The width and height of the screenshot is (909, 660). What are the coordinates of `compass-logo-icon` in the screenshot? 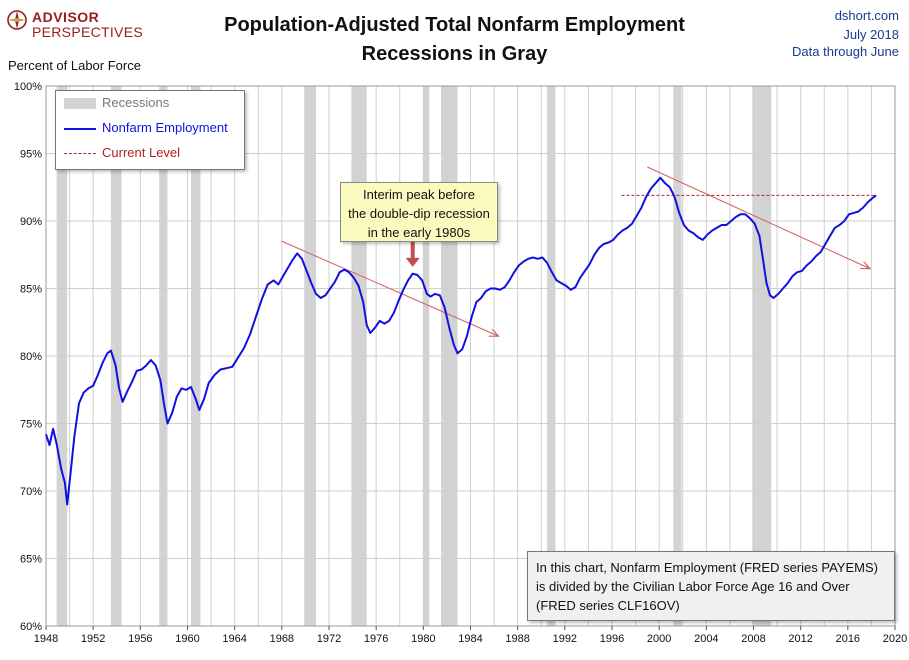 It's located at (17, 20).